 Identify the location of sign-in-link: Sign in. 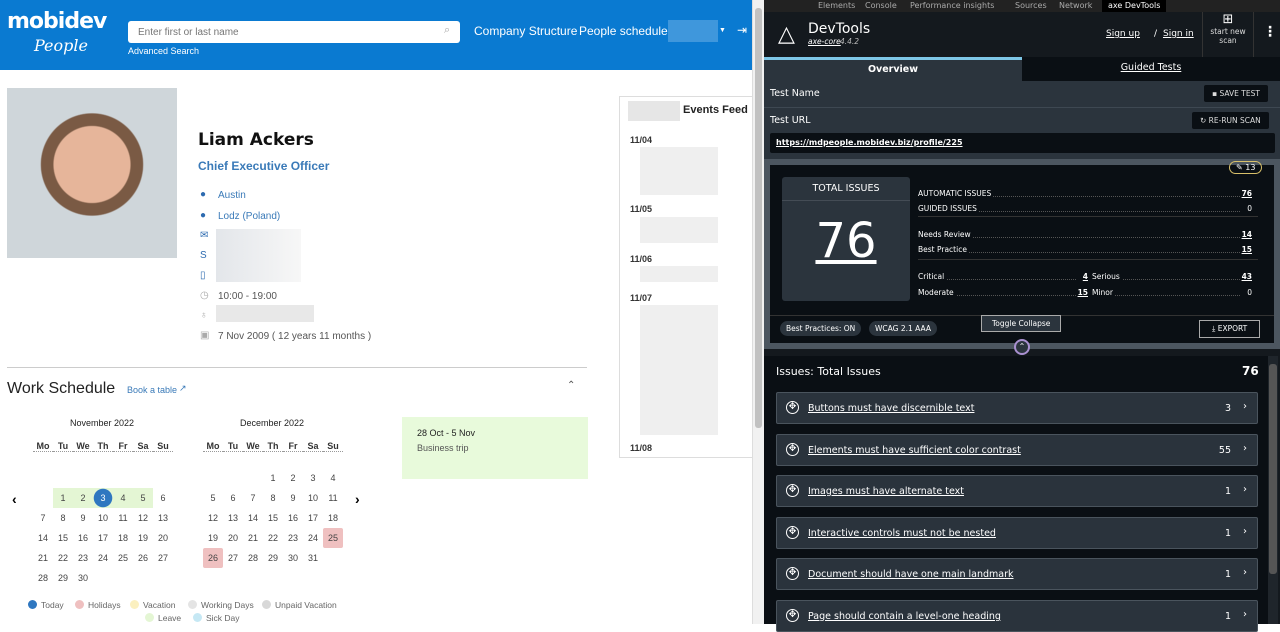
(1178, 34).